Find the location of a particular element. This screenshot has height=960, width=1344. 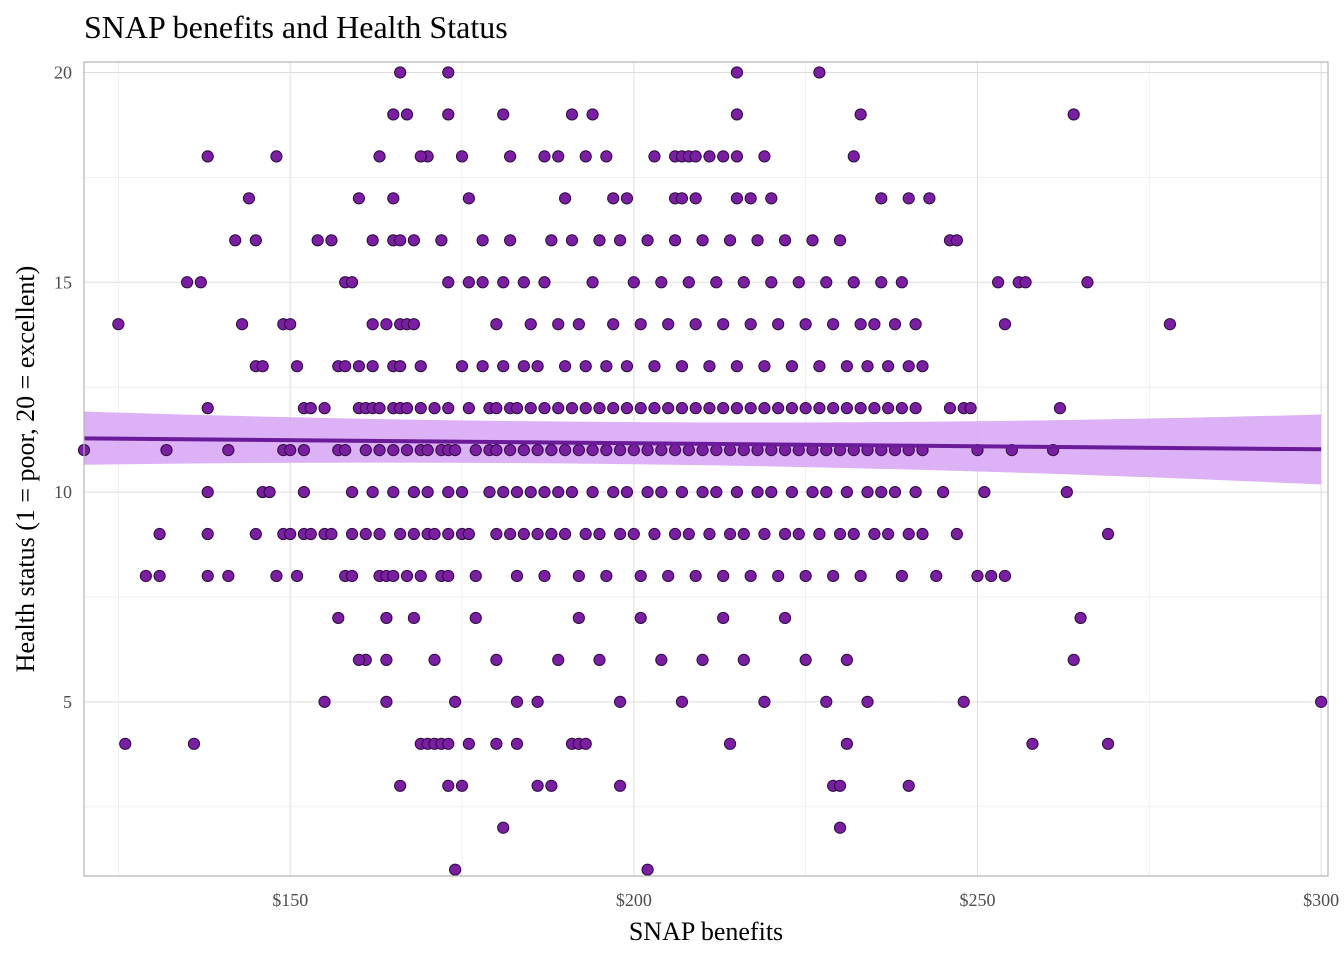

chart-title: SNAP benefits and Health Status is located at coordinates (296, 27).